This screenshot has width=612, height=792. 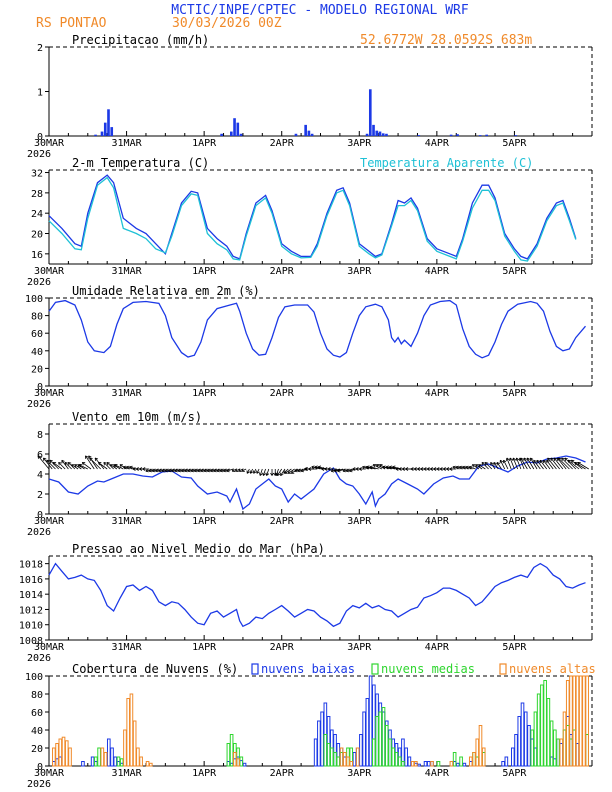 I want to click on y-tick-label: 1014, so click(x=31, y=595).